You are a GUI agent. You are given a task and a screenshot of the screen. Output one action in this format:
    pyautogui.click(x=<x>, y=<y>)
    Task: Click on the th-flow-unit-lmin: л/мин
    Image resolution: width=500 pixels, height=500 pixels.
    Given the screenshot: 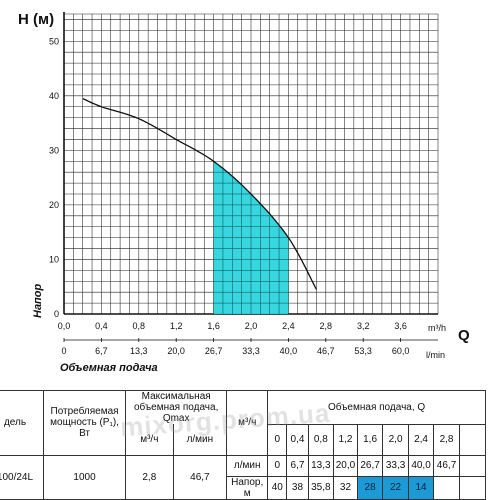 What is the action you would take?
    pyautogui.click(x=247, y=465)
    